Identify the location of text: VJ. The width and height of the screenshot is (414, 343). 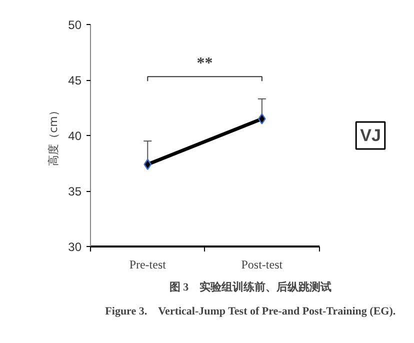
(370, 135).